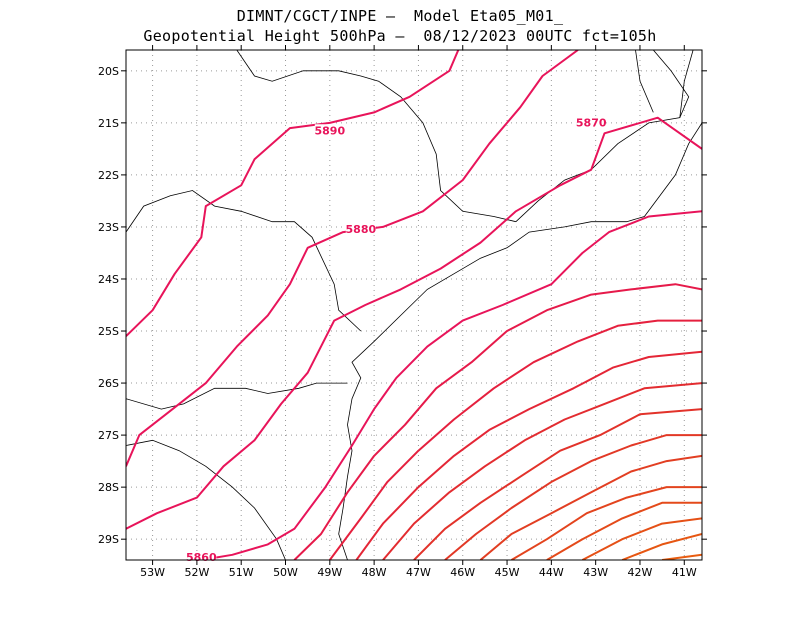  Describe the element at coordinates (684, 572) in the screenshot. I see `lon-tick-label: 41W` at that location.